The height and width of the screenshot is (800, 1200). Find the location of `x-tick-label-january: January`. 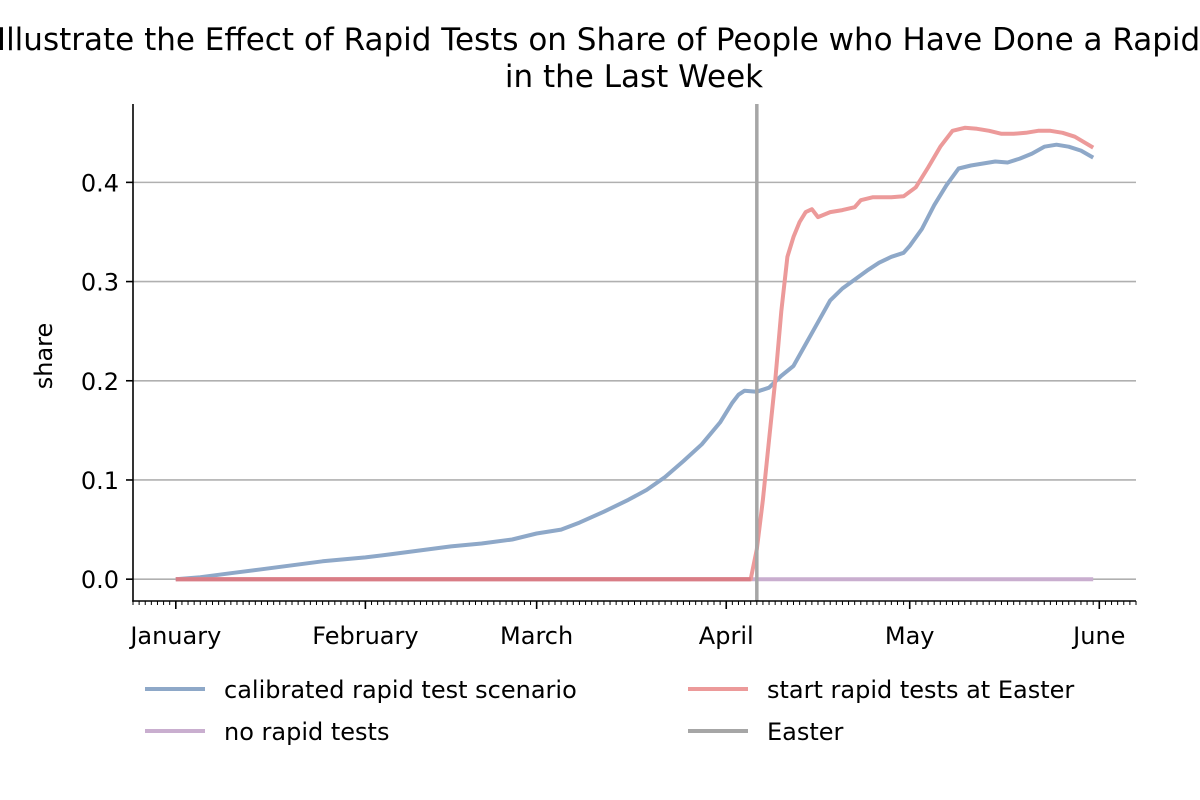

x-tick-label-january: January is located at coordinates (174, 636).